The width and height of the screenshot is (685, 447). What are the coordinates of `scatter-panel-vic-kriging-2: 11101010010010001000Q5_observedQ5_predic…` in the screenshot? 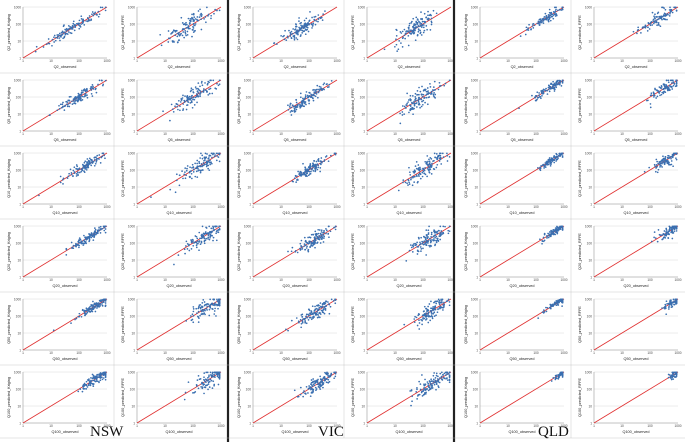 It's located at (289, 111).